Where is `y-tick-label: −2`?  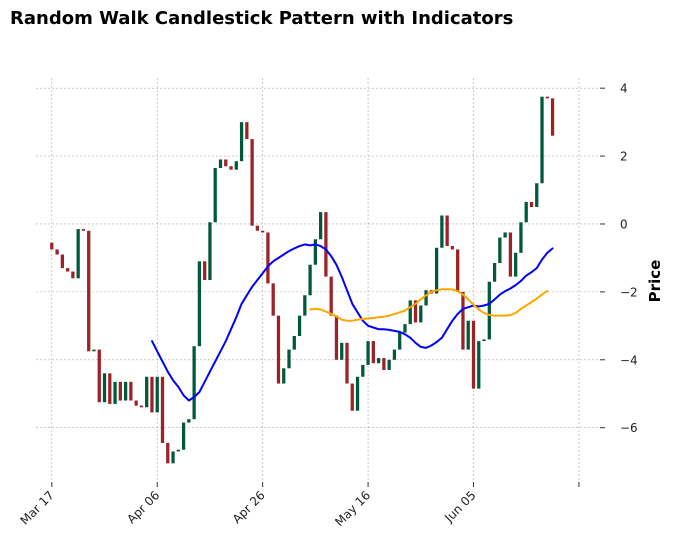 y-tick-label: −2 is located at coordinates (629, 292).